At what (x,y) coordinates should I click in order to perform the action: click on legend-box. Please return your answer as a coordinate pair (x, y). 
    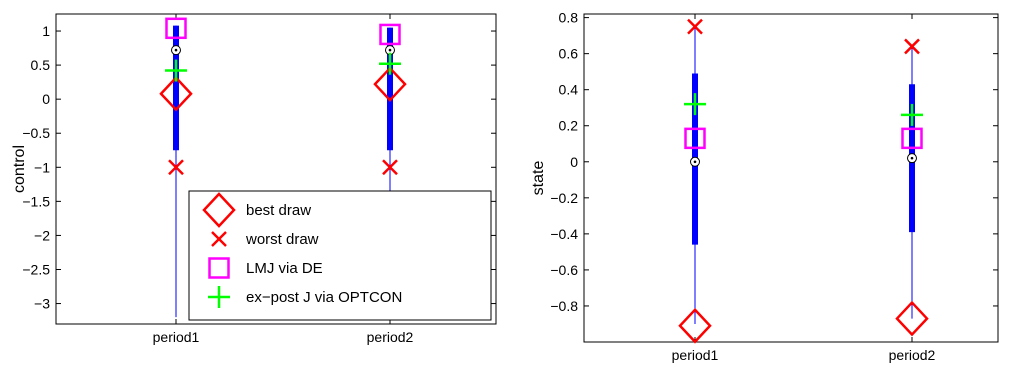
    Looking at the image, I should click on (340, 255).